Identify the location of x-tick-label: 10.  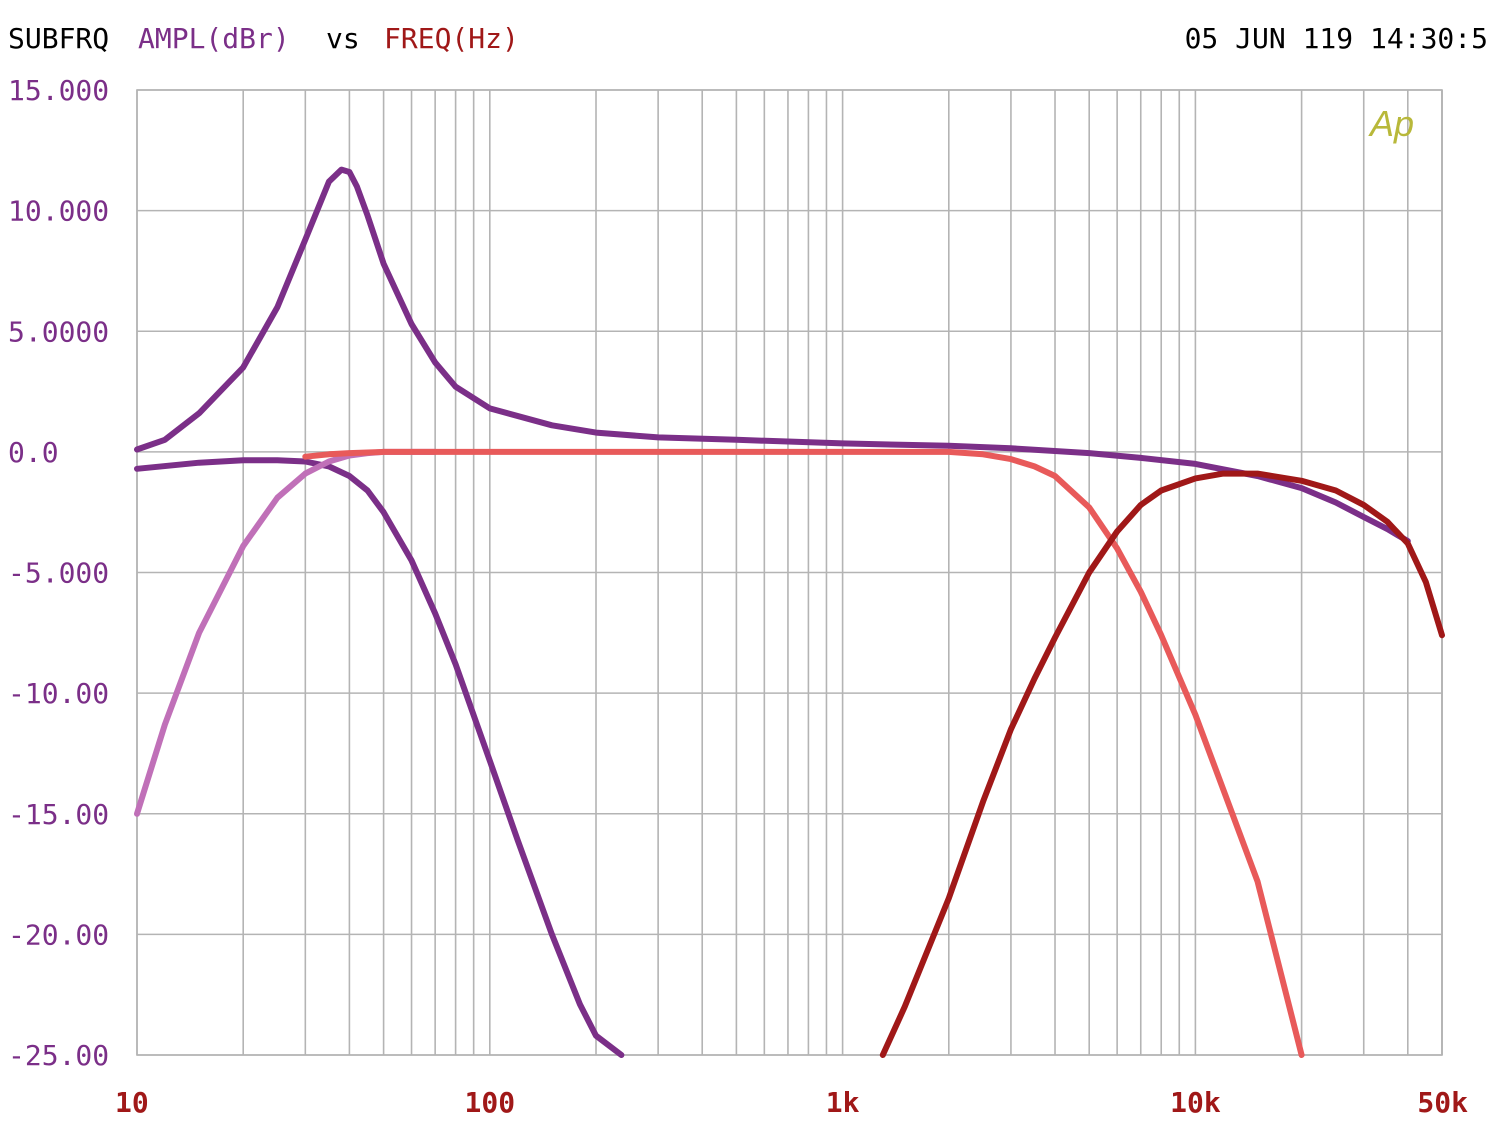
(132, 1102).